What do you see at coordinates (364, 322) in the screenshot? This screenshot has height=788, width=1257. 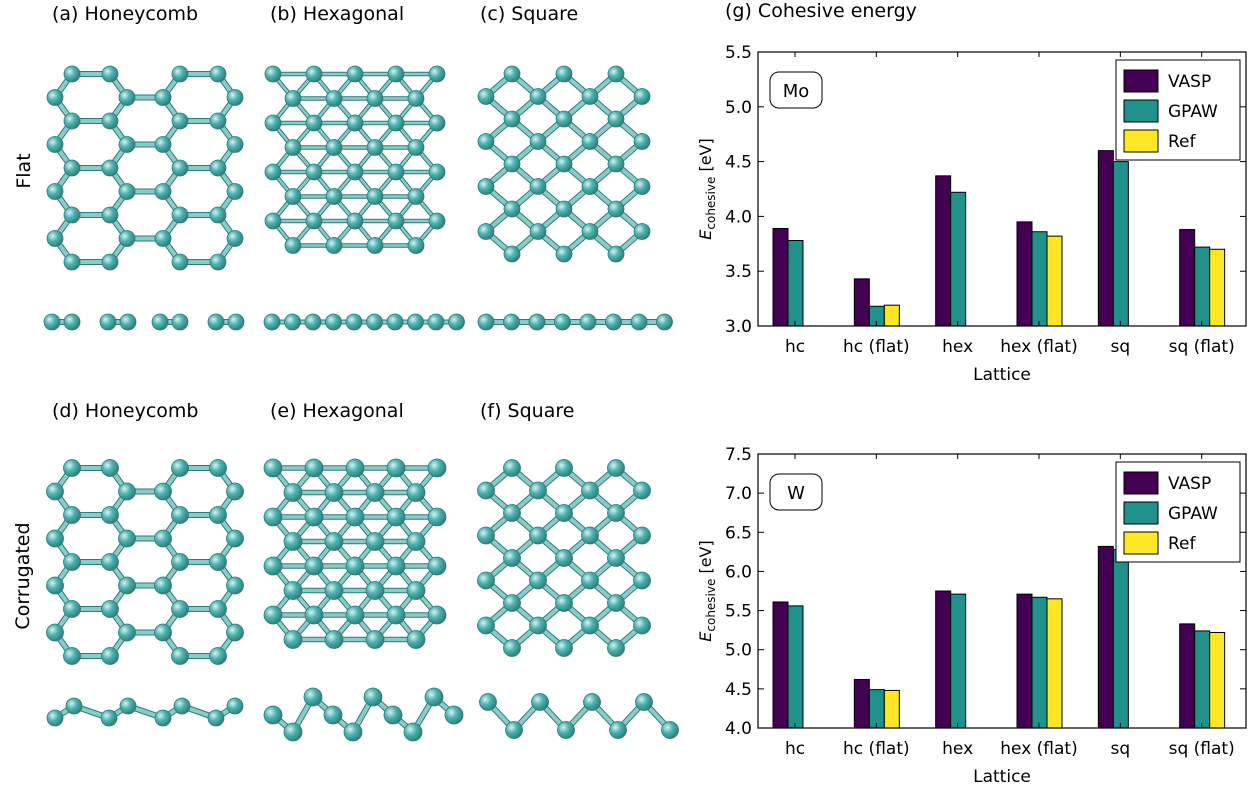 I see `hexagonal-flat-side` at bounding box center [364, 322].